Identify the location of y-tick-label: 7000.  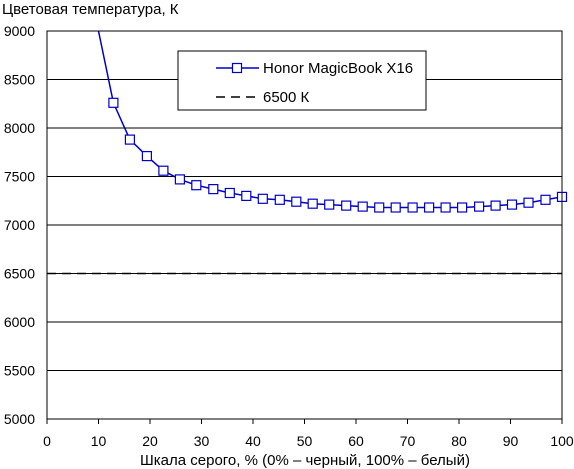
(19, 225).